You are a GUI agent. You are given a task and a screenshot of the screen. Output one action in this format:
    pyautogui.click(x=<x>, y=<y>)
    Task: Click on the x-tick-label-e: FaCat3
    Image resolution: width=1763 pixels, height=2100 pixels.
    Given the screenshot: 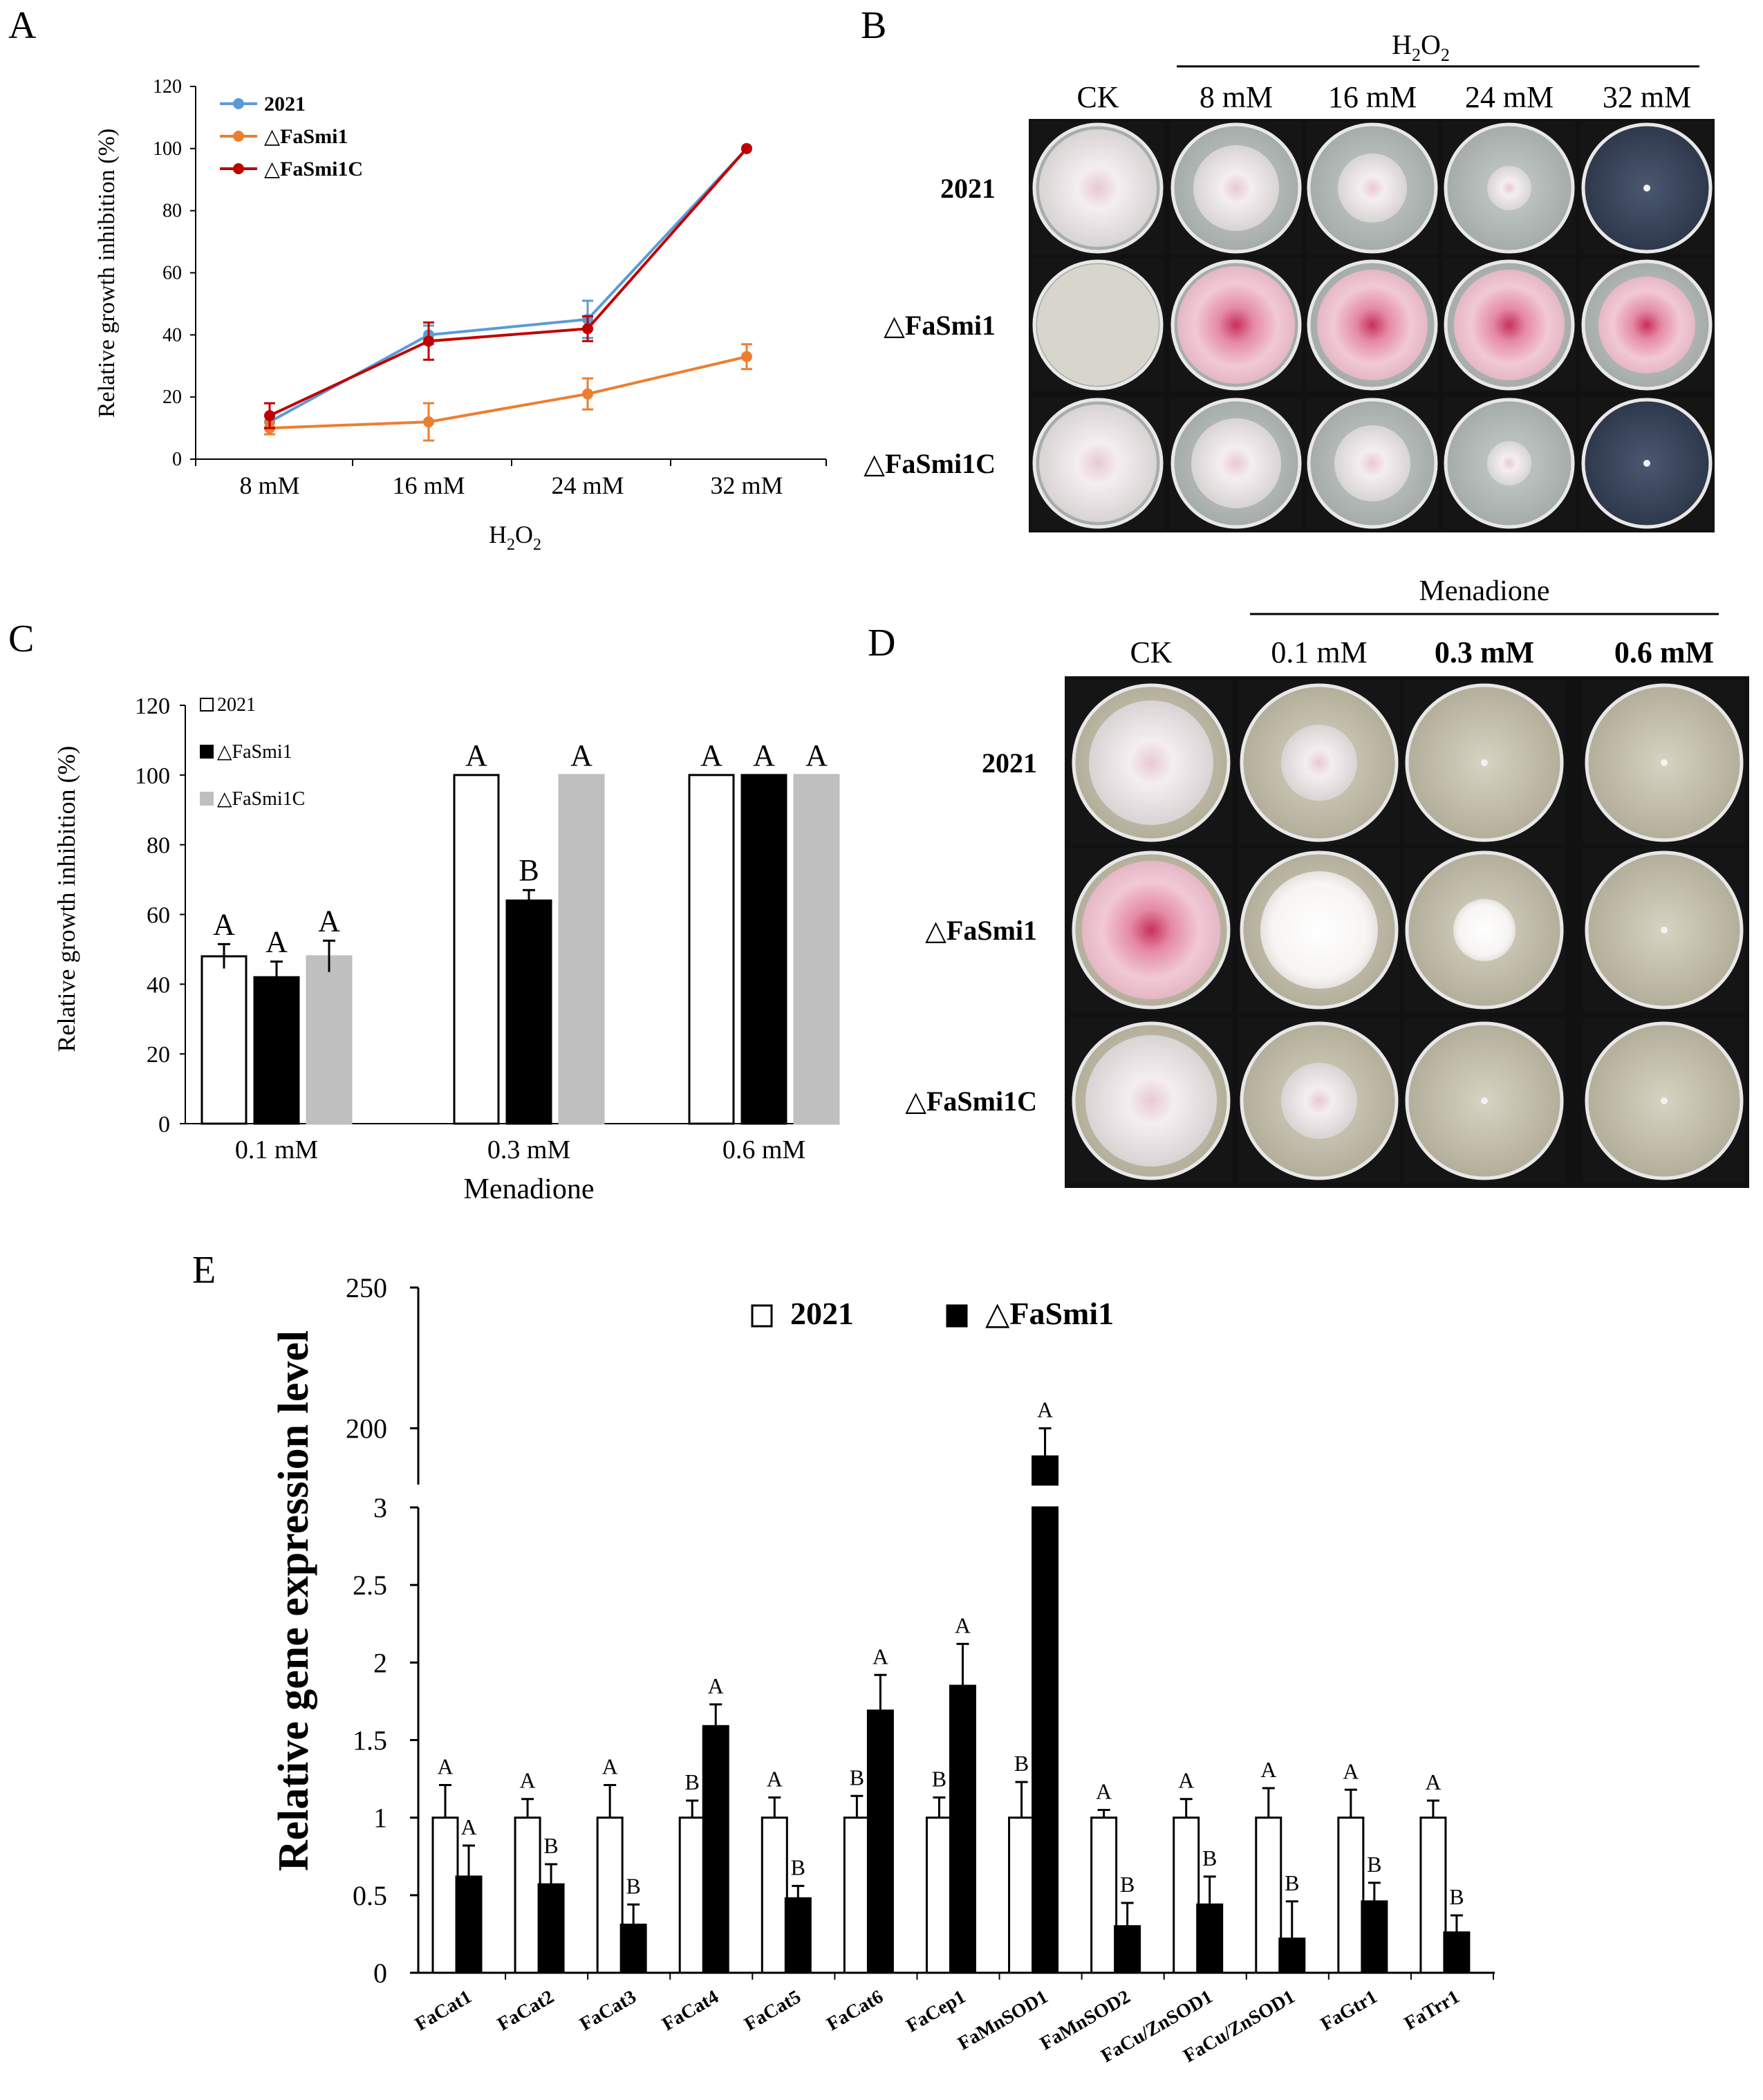 What is the action you would take?
    pyautogui.click(x=608, y=2011)
    